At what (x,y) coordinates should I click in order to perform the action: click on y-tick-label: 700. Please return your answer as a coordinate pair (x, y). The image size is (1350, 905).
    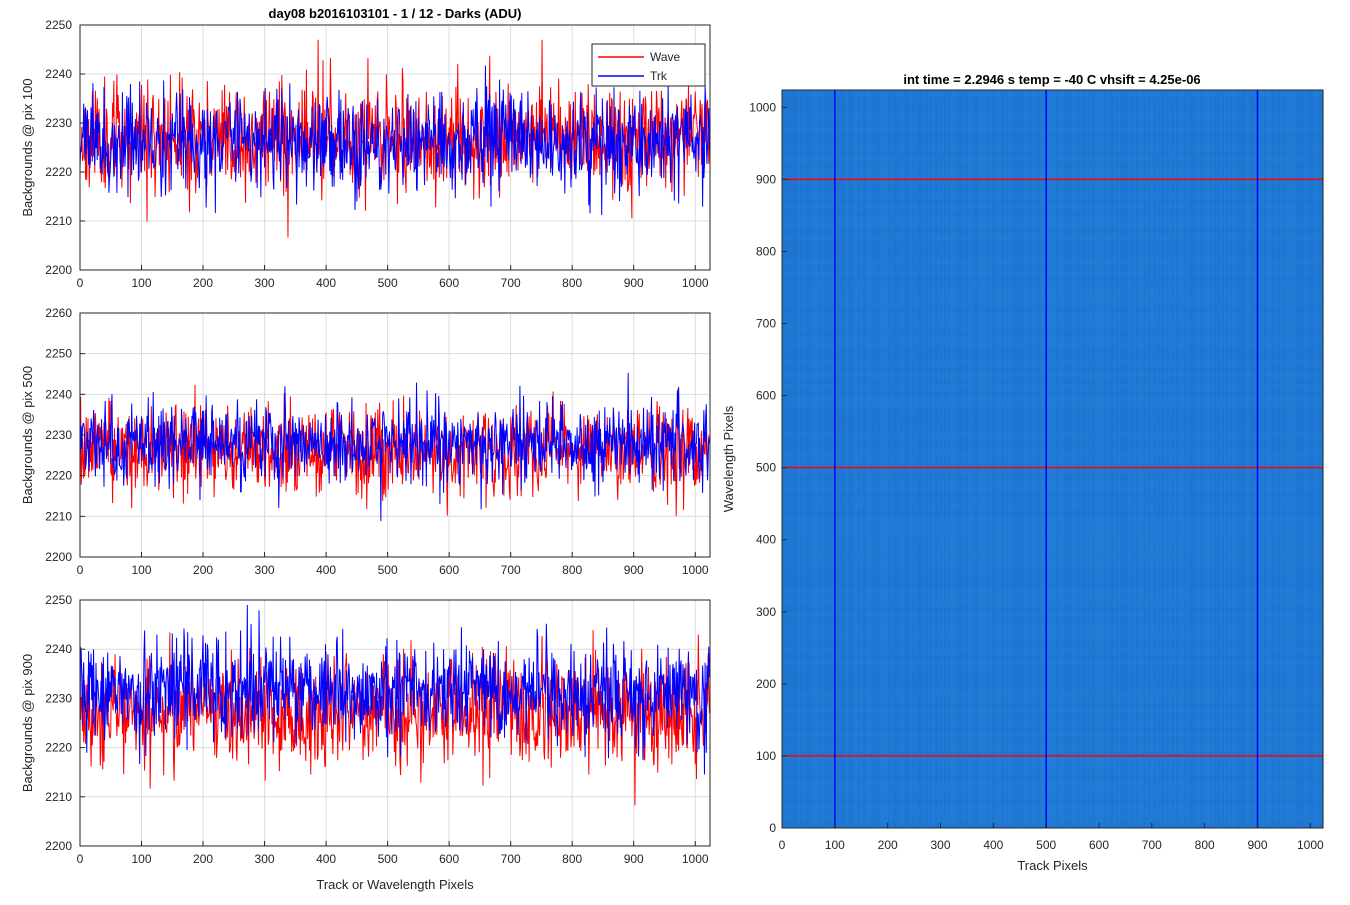
    Looking at the image, I should click on (766, 324).